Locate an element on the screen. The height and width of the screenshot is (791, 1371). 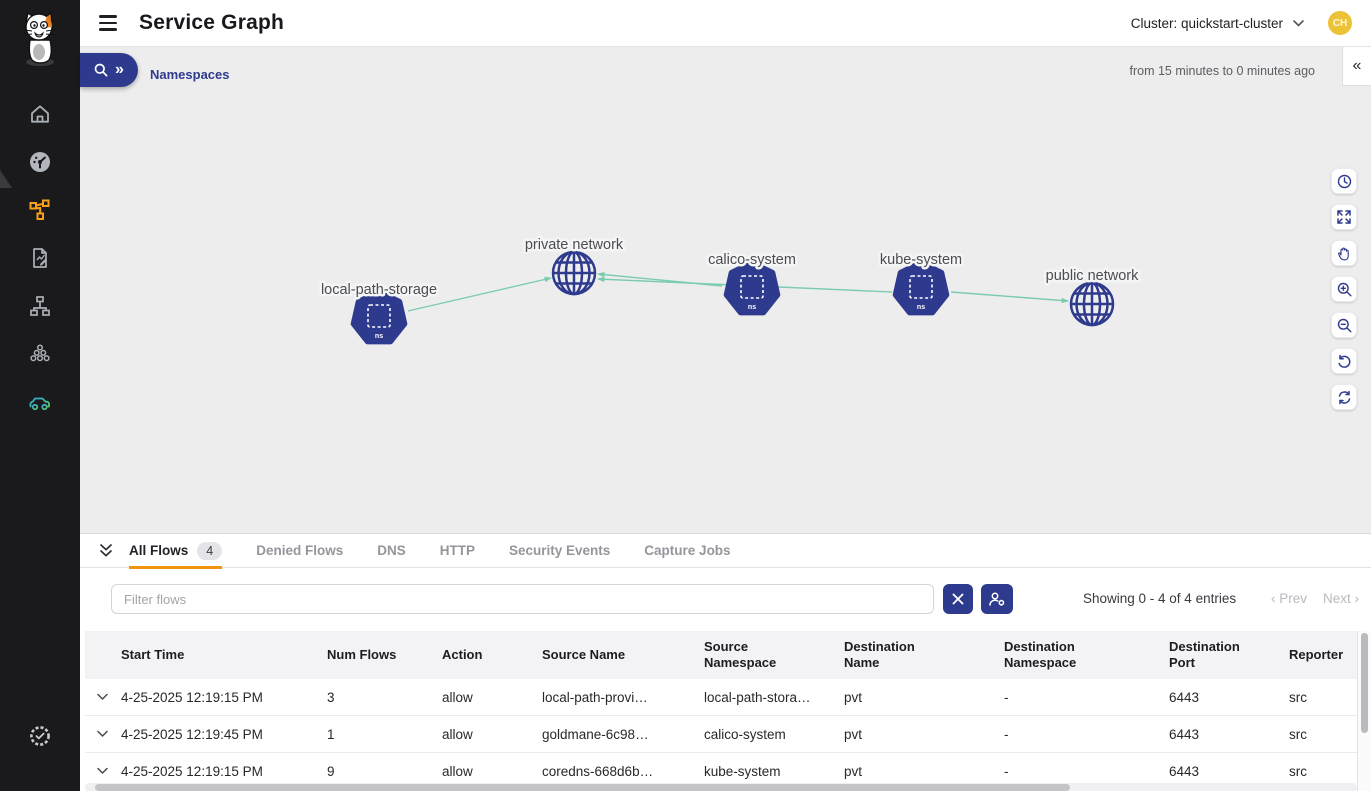
right-panel-collapse-button: « is located at coordinates (1356, 66).